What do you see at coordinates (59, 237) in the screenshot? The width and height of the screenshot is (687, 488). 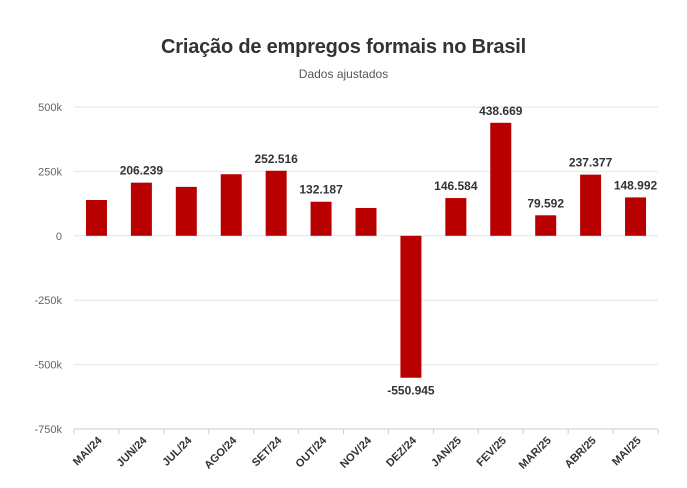 I see `y-tick-label: 0` at bounding box center [59, 237].